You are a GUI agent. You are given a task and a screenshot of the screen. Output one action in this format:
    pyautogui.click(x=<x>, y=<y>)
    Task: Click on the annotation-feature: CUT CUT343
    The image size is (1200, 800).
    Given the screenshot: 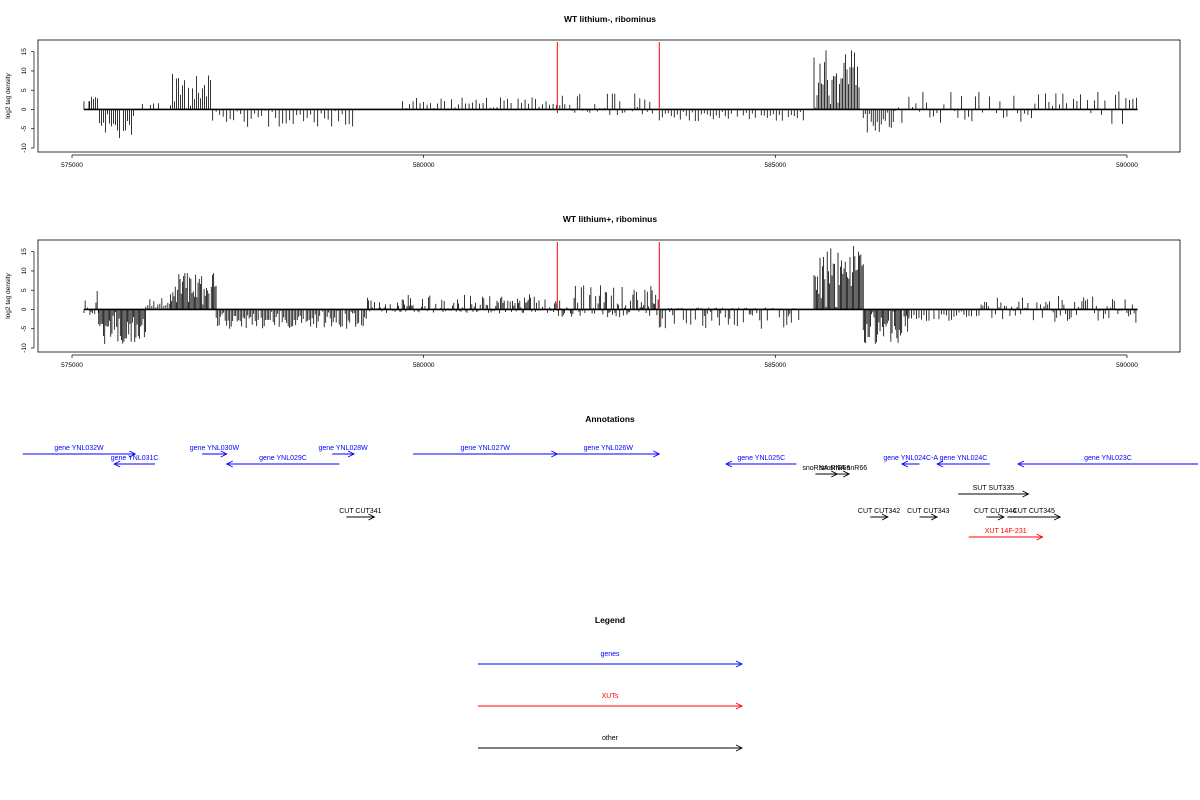 What is the action you would take?
    pyautogui.click(x=928, y=514)
    